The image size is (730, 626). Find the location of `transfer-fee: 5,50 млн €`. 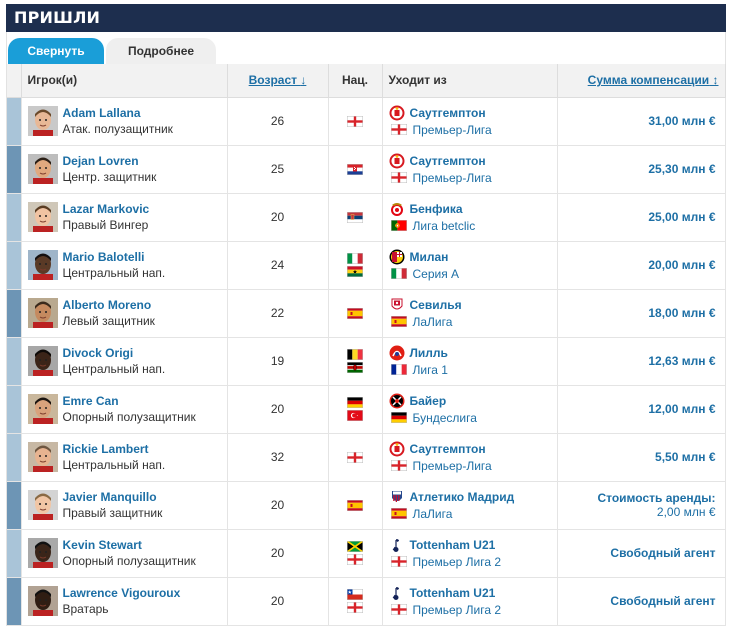

transfer-fee: 5,50 млн € is located at coordinates (641, 457).